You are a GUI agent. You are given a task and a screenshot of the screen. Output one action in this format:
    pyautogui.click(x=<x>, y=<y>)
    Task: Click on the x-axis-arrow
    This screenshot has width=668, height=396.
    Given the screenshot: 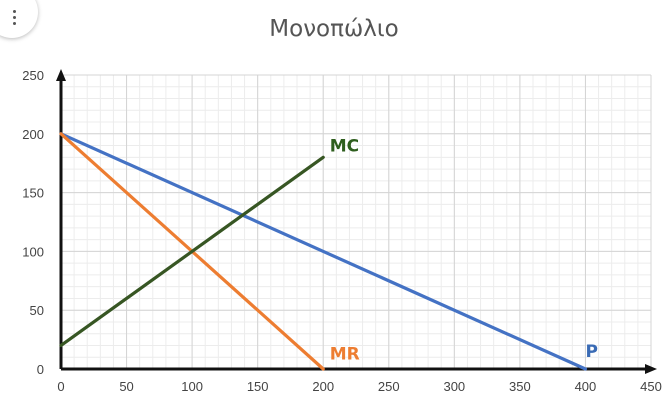 What is the action you would take?
    pyautogui.click(x=651, y=369)
    